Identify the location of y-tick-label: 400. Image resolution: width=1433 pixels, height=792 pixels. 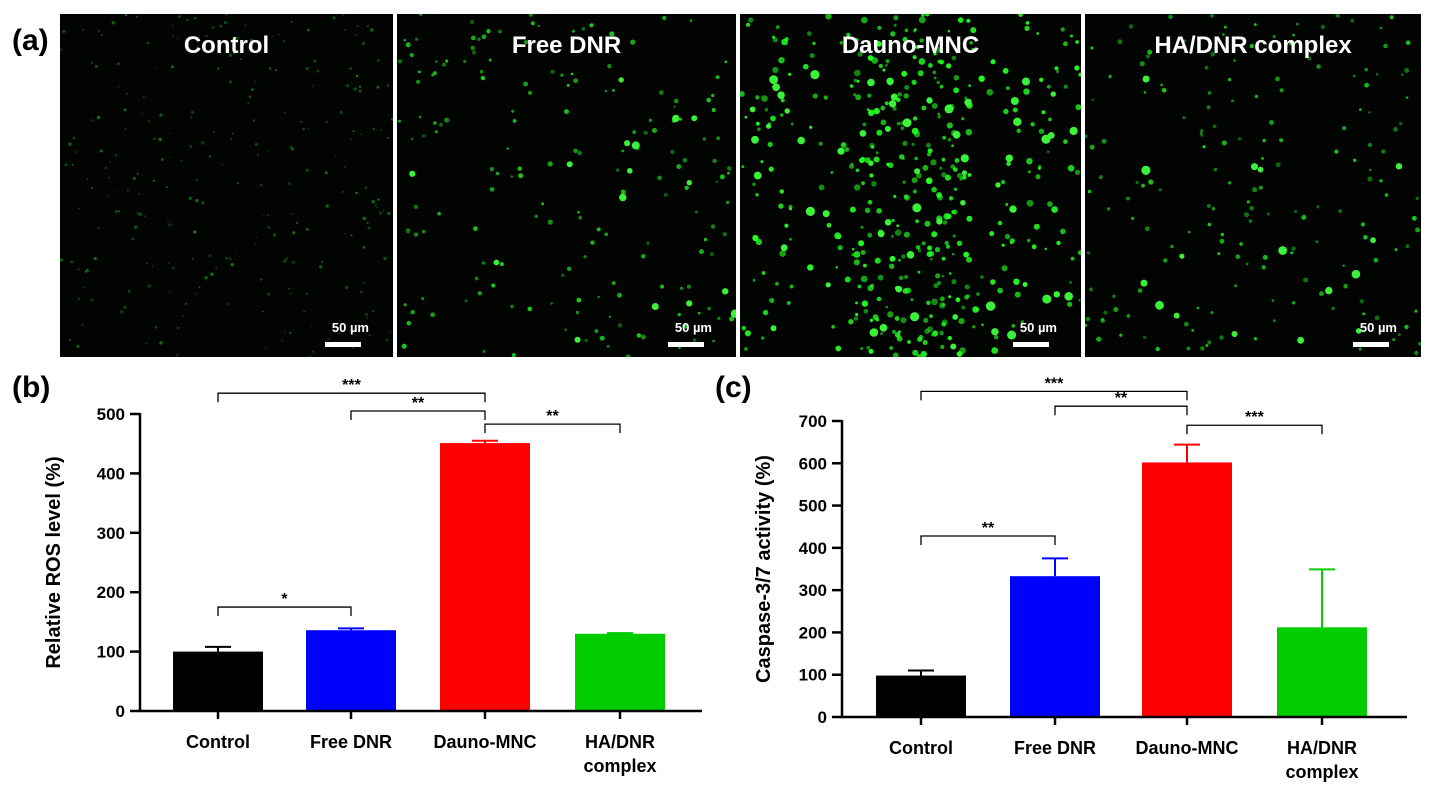
(111, 473).